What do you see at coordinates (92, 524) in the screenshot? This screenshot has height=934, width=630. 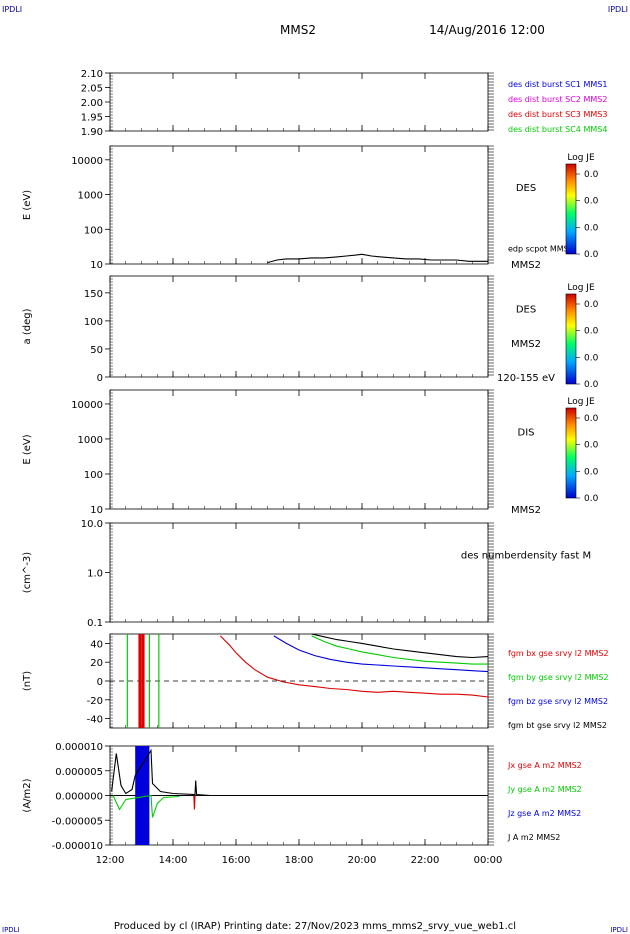 I see `y-tick-label: 10.0` at bounding box center [92, 524].